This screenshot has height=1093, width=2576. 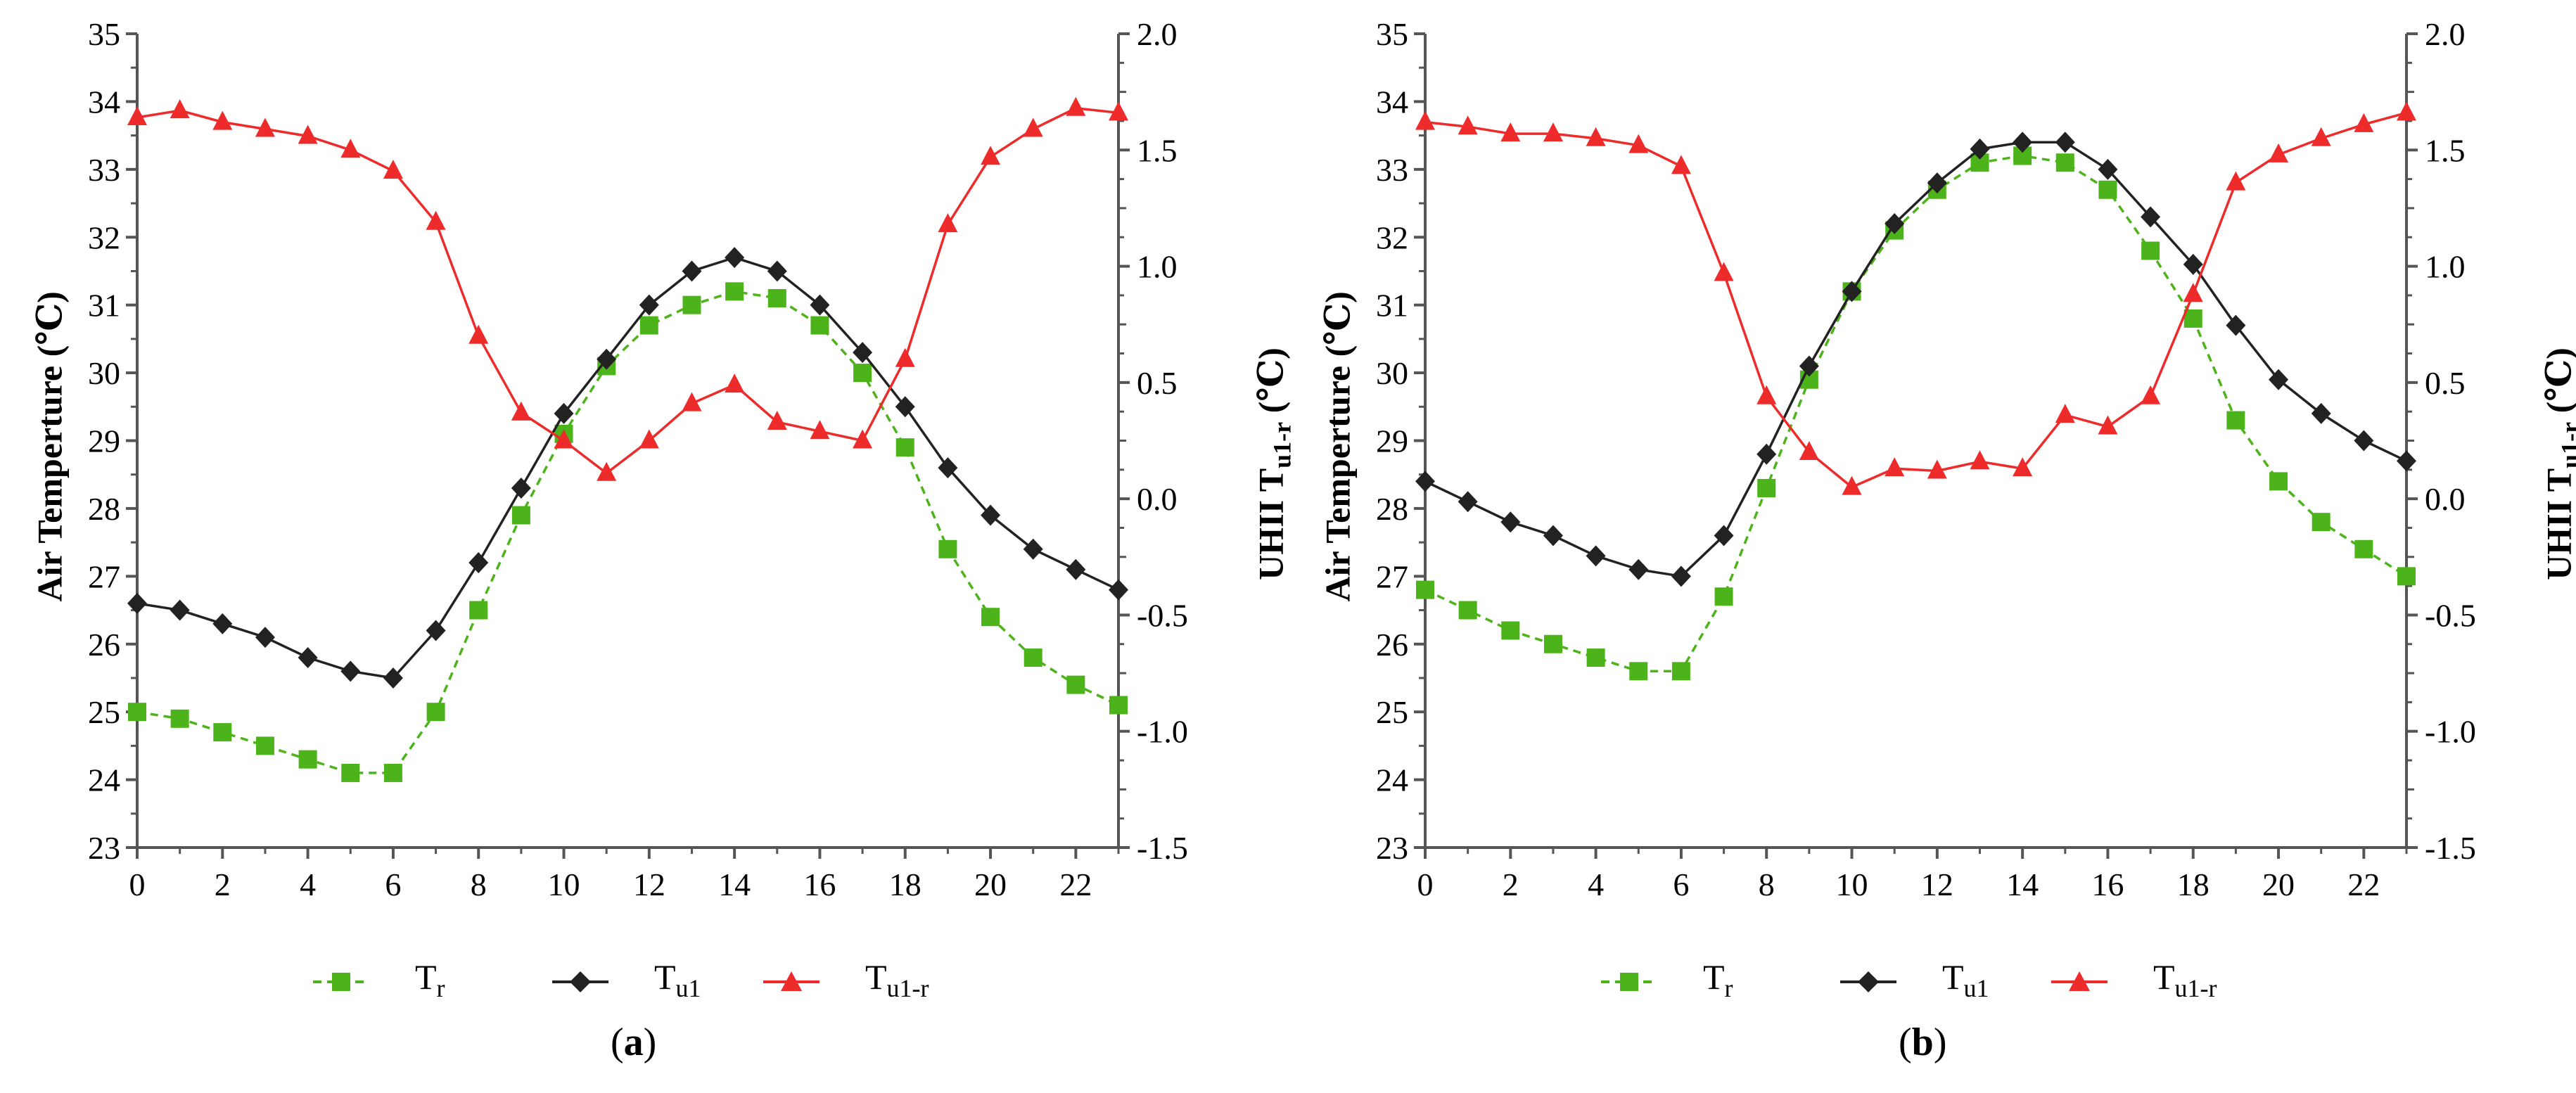 I want to click on y-tick-label-left: 33, so click(x=1392, y=170).